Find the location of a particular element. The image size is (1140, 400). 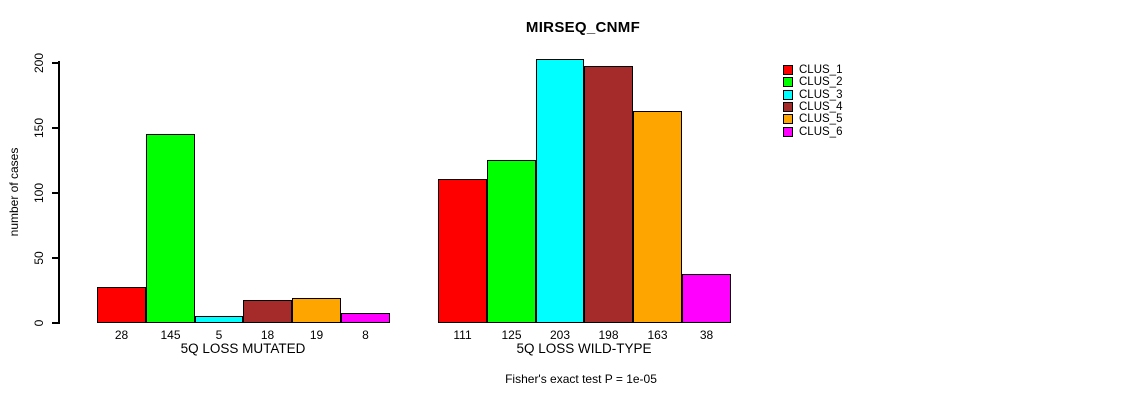

legend-item-label: CLUS_6 is located at coordinates (821, 132).